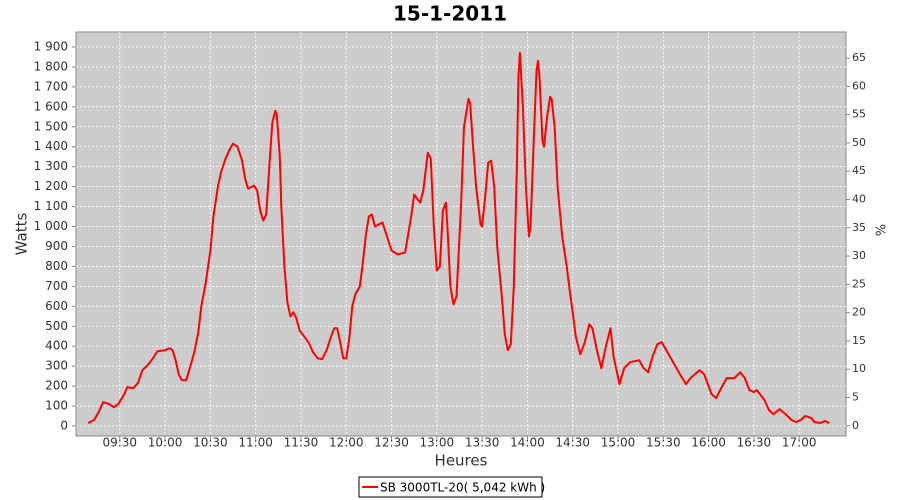  What do you see at coordinates (450, 14) in the screenshot?
I see `chart-title: 15-1-2011` at bounding box center [450, 14].